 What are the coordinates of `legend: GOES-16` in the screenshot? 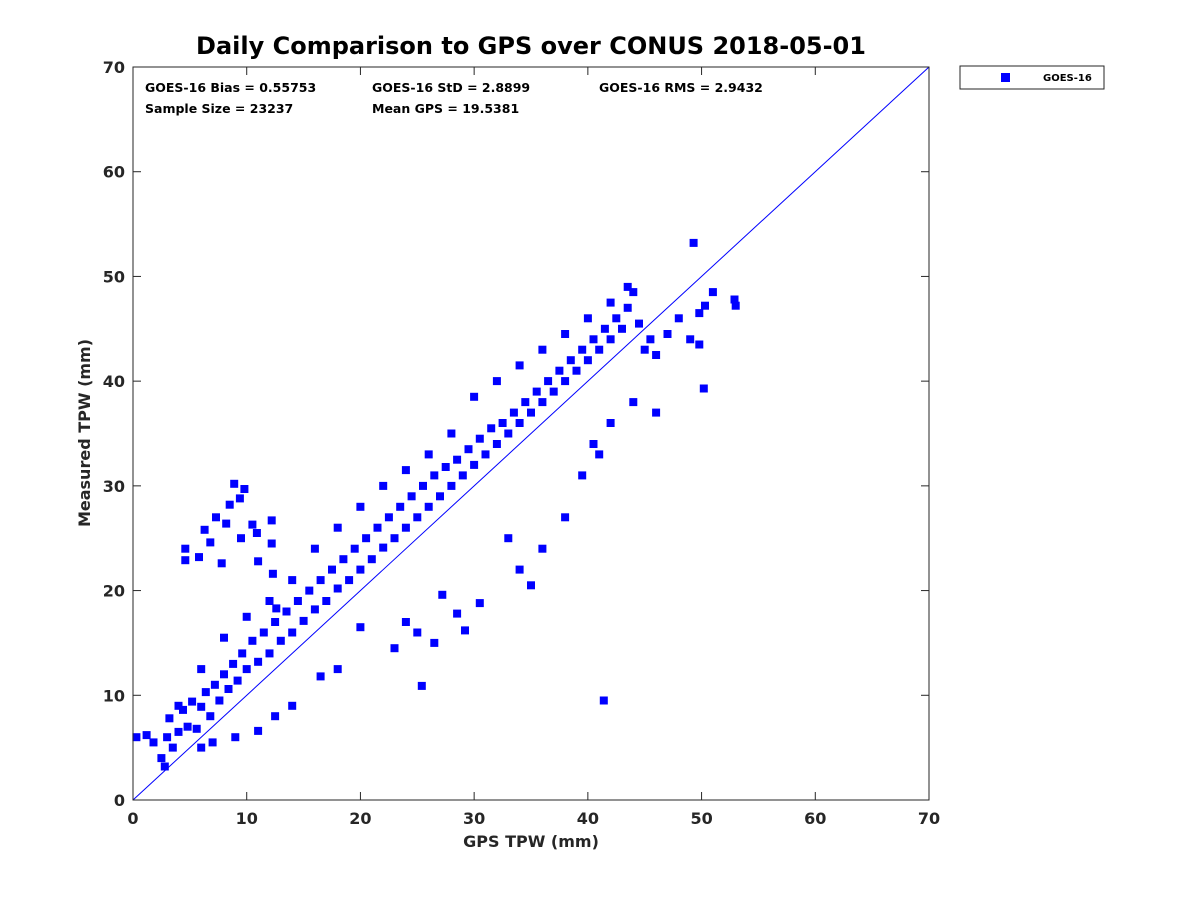 It's located at (1032, 77).